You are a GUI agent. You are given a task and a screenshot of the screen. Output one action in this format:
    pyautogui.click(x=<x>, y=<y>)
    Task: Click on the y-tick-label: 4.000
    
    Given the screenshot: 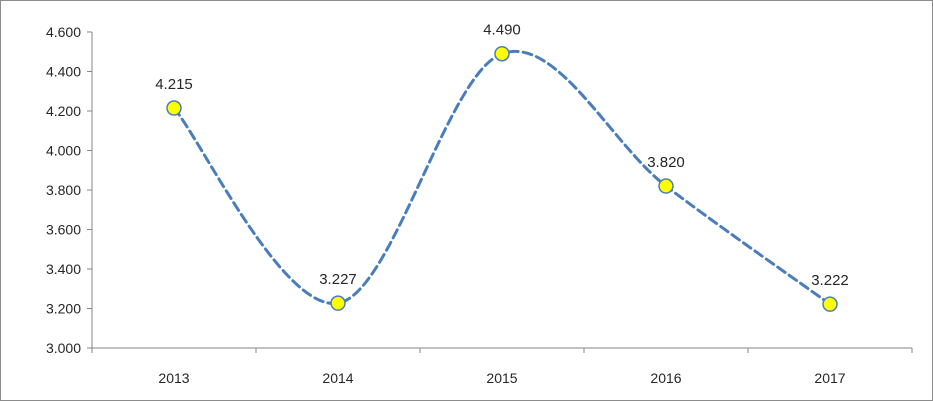 What is the action you would take?
    pyautogui.click(x=63, y=151)
    